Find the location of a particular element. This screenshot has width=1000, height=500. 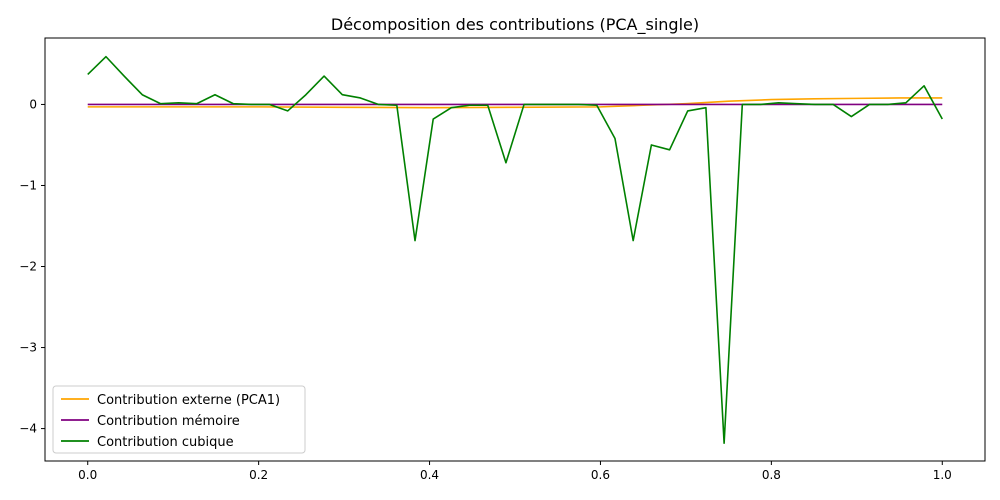

x-tick-label: 0.4 is located at coordinates (429, 475).